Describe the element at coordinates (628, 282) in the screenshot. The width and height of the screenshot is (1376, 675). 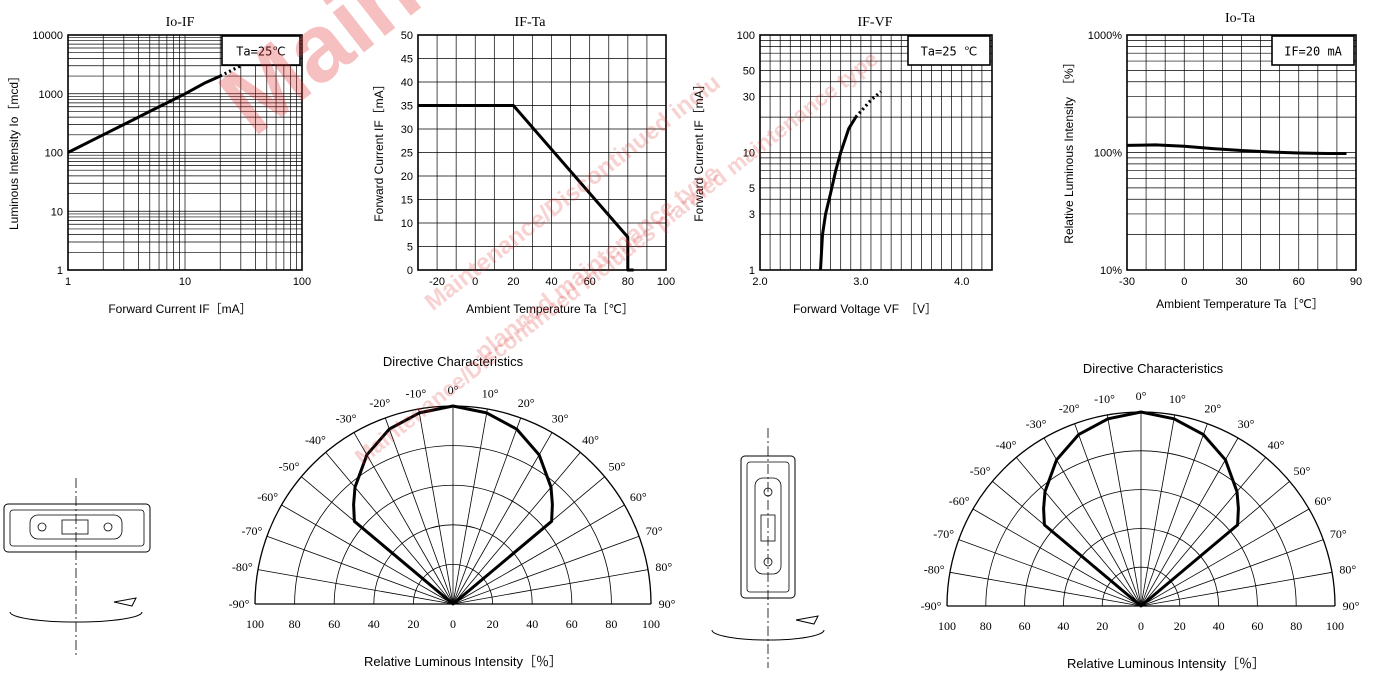
I see `x-tick-label: 80` at that location.